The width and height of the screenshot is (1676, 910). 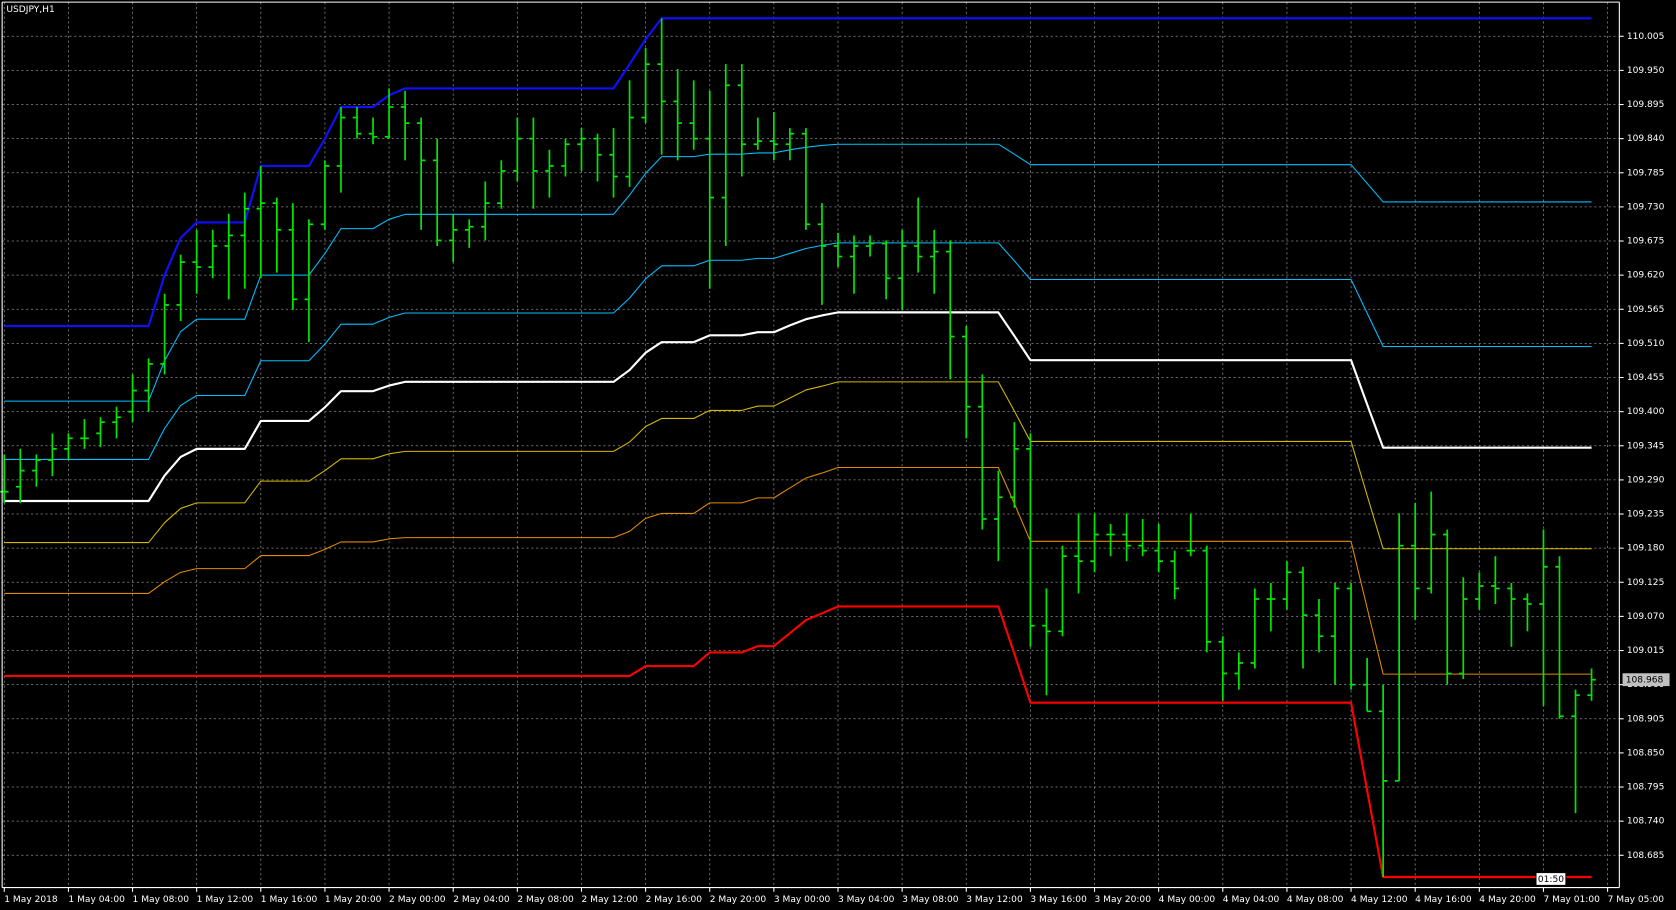 What do you see at coordinates (1571, 900) in the screenshot?
I see `x-tick-label: 7 May 01:00` at bounding box center [1571, 900].